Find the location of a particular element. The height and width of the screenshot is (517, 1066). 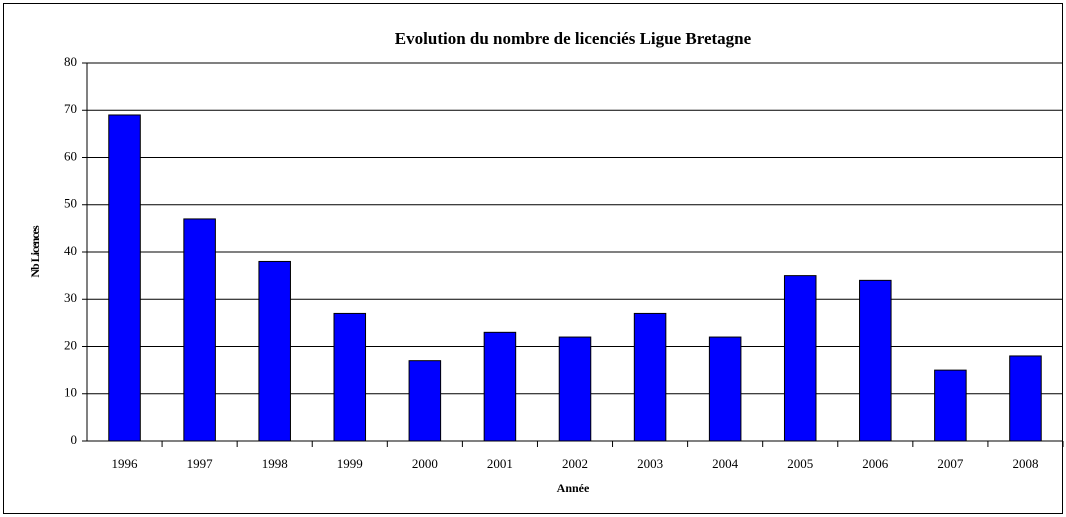

x-tick-label: 2002 is located at coordinates (575, 463).